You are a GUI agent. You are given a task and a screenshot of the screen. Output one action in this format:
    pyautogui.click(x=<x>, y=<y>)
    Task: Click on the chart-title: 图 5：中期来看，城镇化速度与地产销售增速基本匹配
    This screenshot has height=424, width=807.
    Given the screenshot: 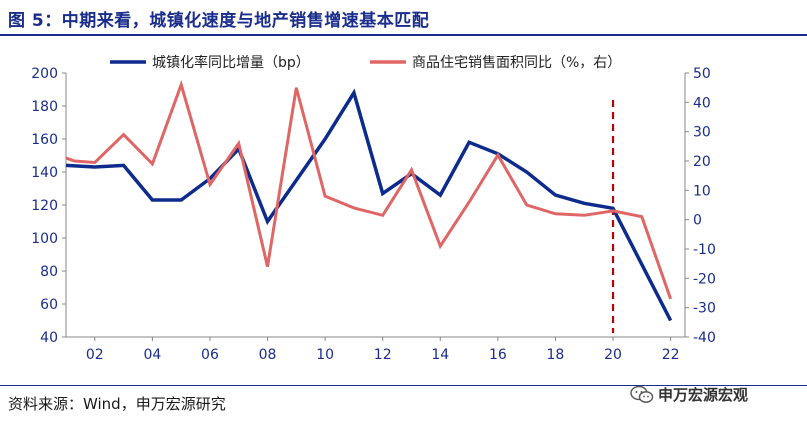 What is the action you would take?
    pyautogui.click(x=219, y=21)
    